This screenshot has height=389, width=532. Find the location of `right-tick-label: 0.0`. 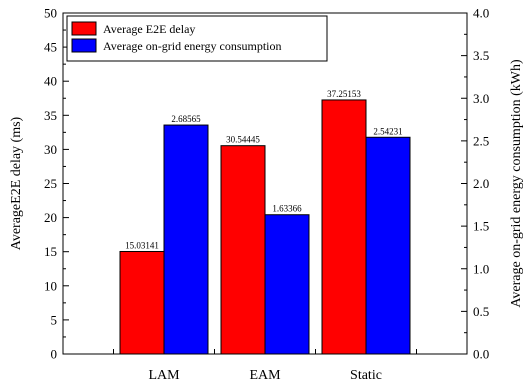

right-tick-label: 0.0 is located at coordinates (481, 354).